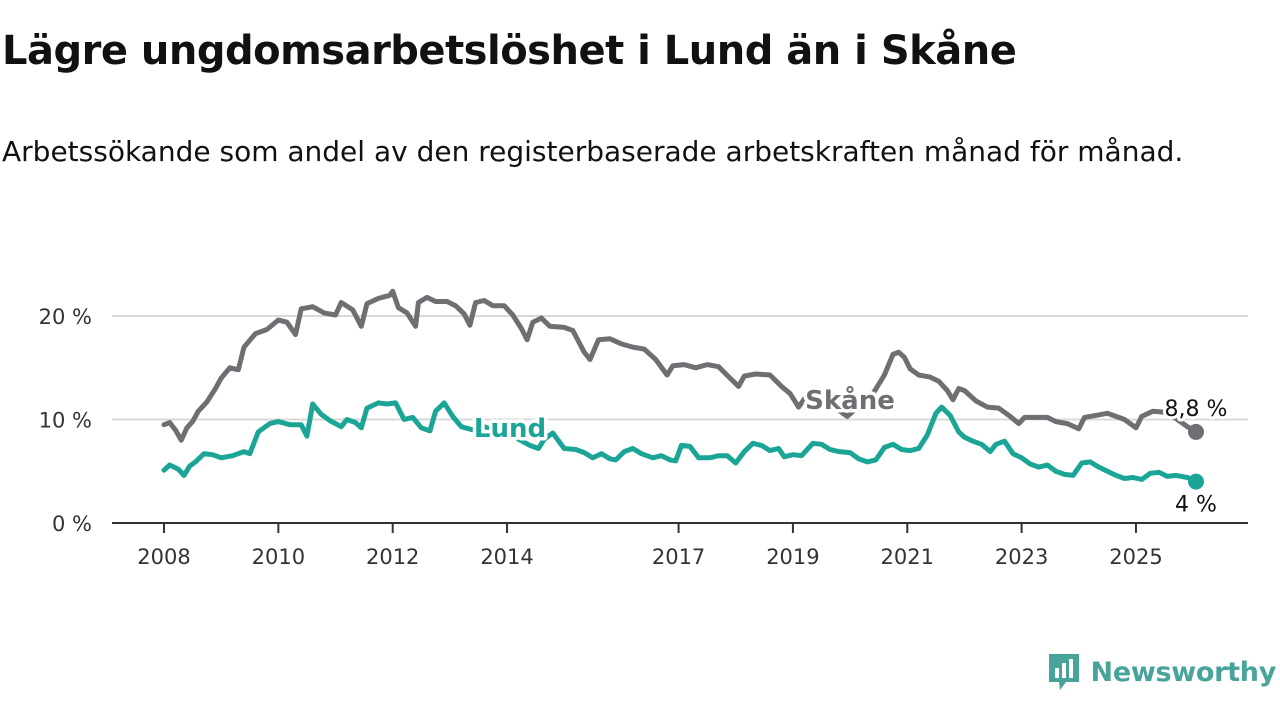 This screenshot has width=1280, height=720. I want to click on newsworthy-logo: Newsworthy, so click(1161, 672).